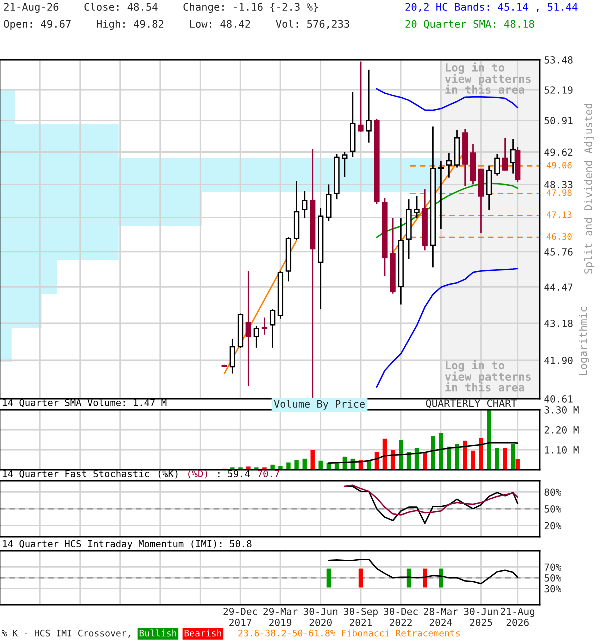 The image size is (600, 640). What do you see at coordinates (553, 526) in the screenshot?
I see `y-tick-label: 20%` at bounding box center [553, 526].